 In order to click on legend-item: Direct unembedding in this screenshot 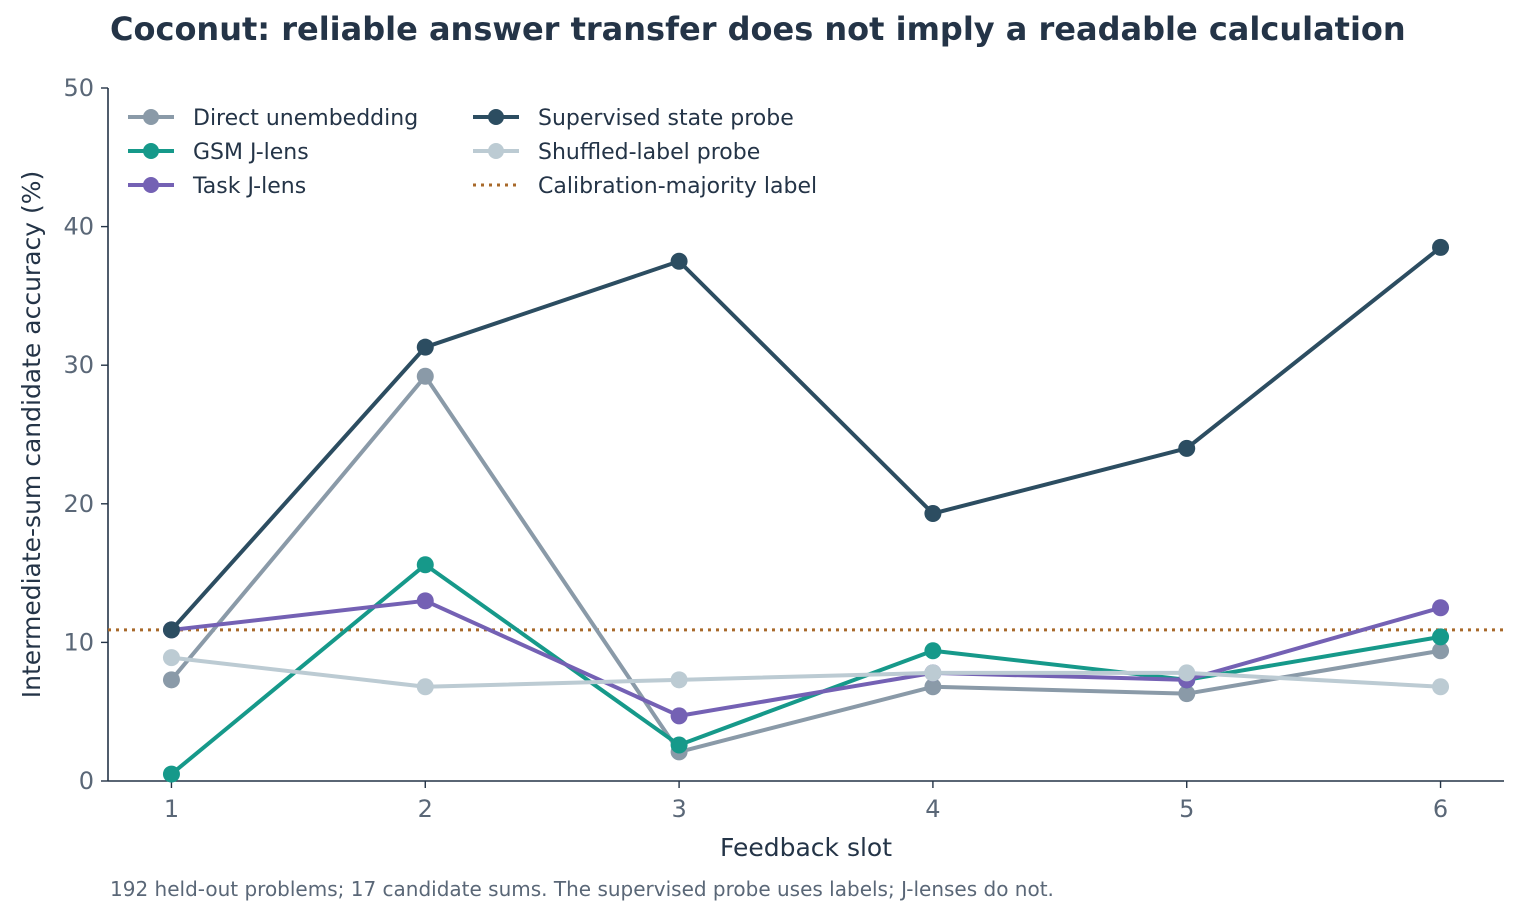, I will do `click(273, 118)`.